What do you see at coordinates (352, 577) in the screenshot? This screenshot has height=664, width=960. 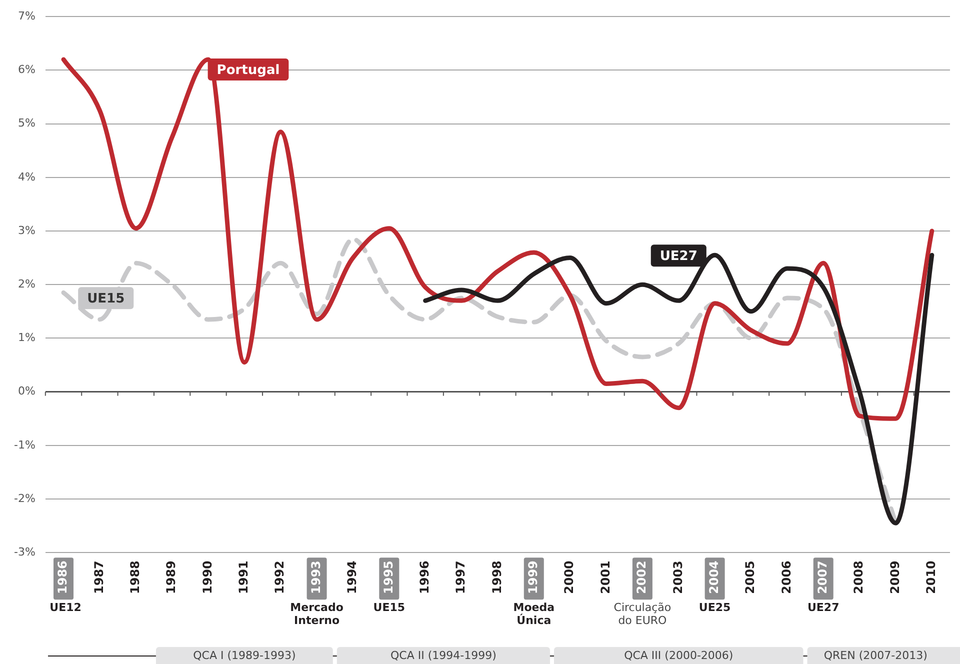 I see `x-tick-label: 1994` at bounding box center [352, 577].